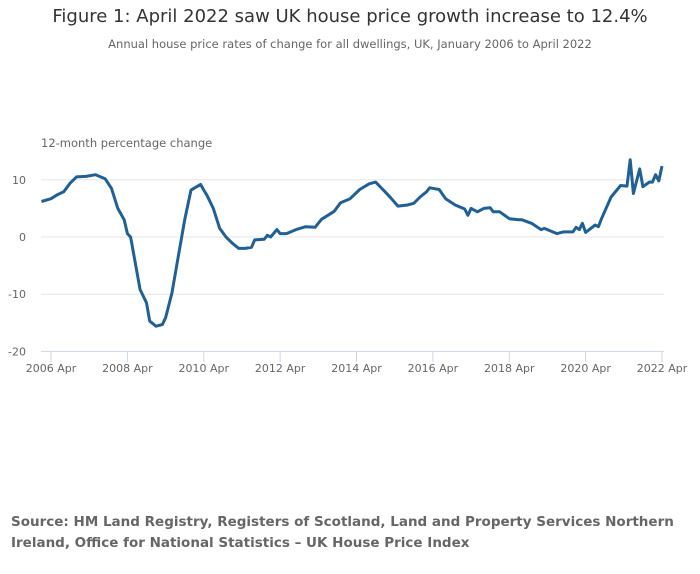  I want to click on x-tick-label: 2014 Apr, so click(356, 368).